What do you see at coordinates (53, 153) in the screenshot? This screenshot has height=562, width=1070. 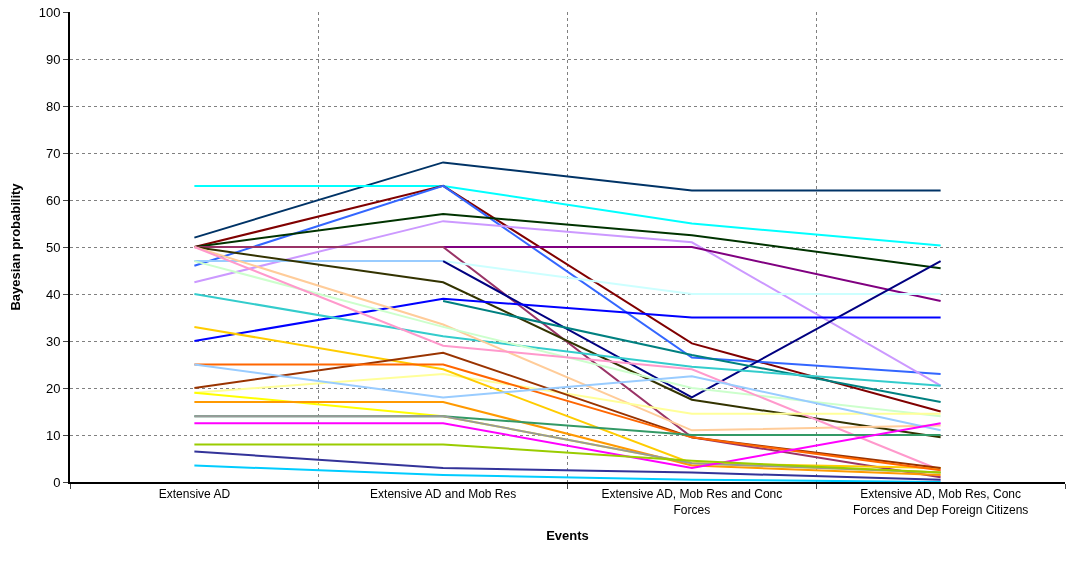 I see `y-tick-label: 70` at bounding box center [53, 153].